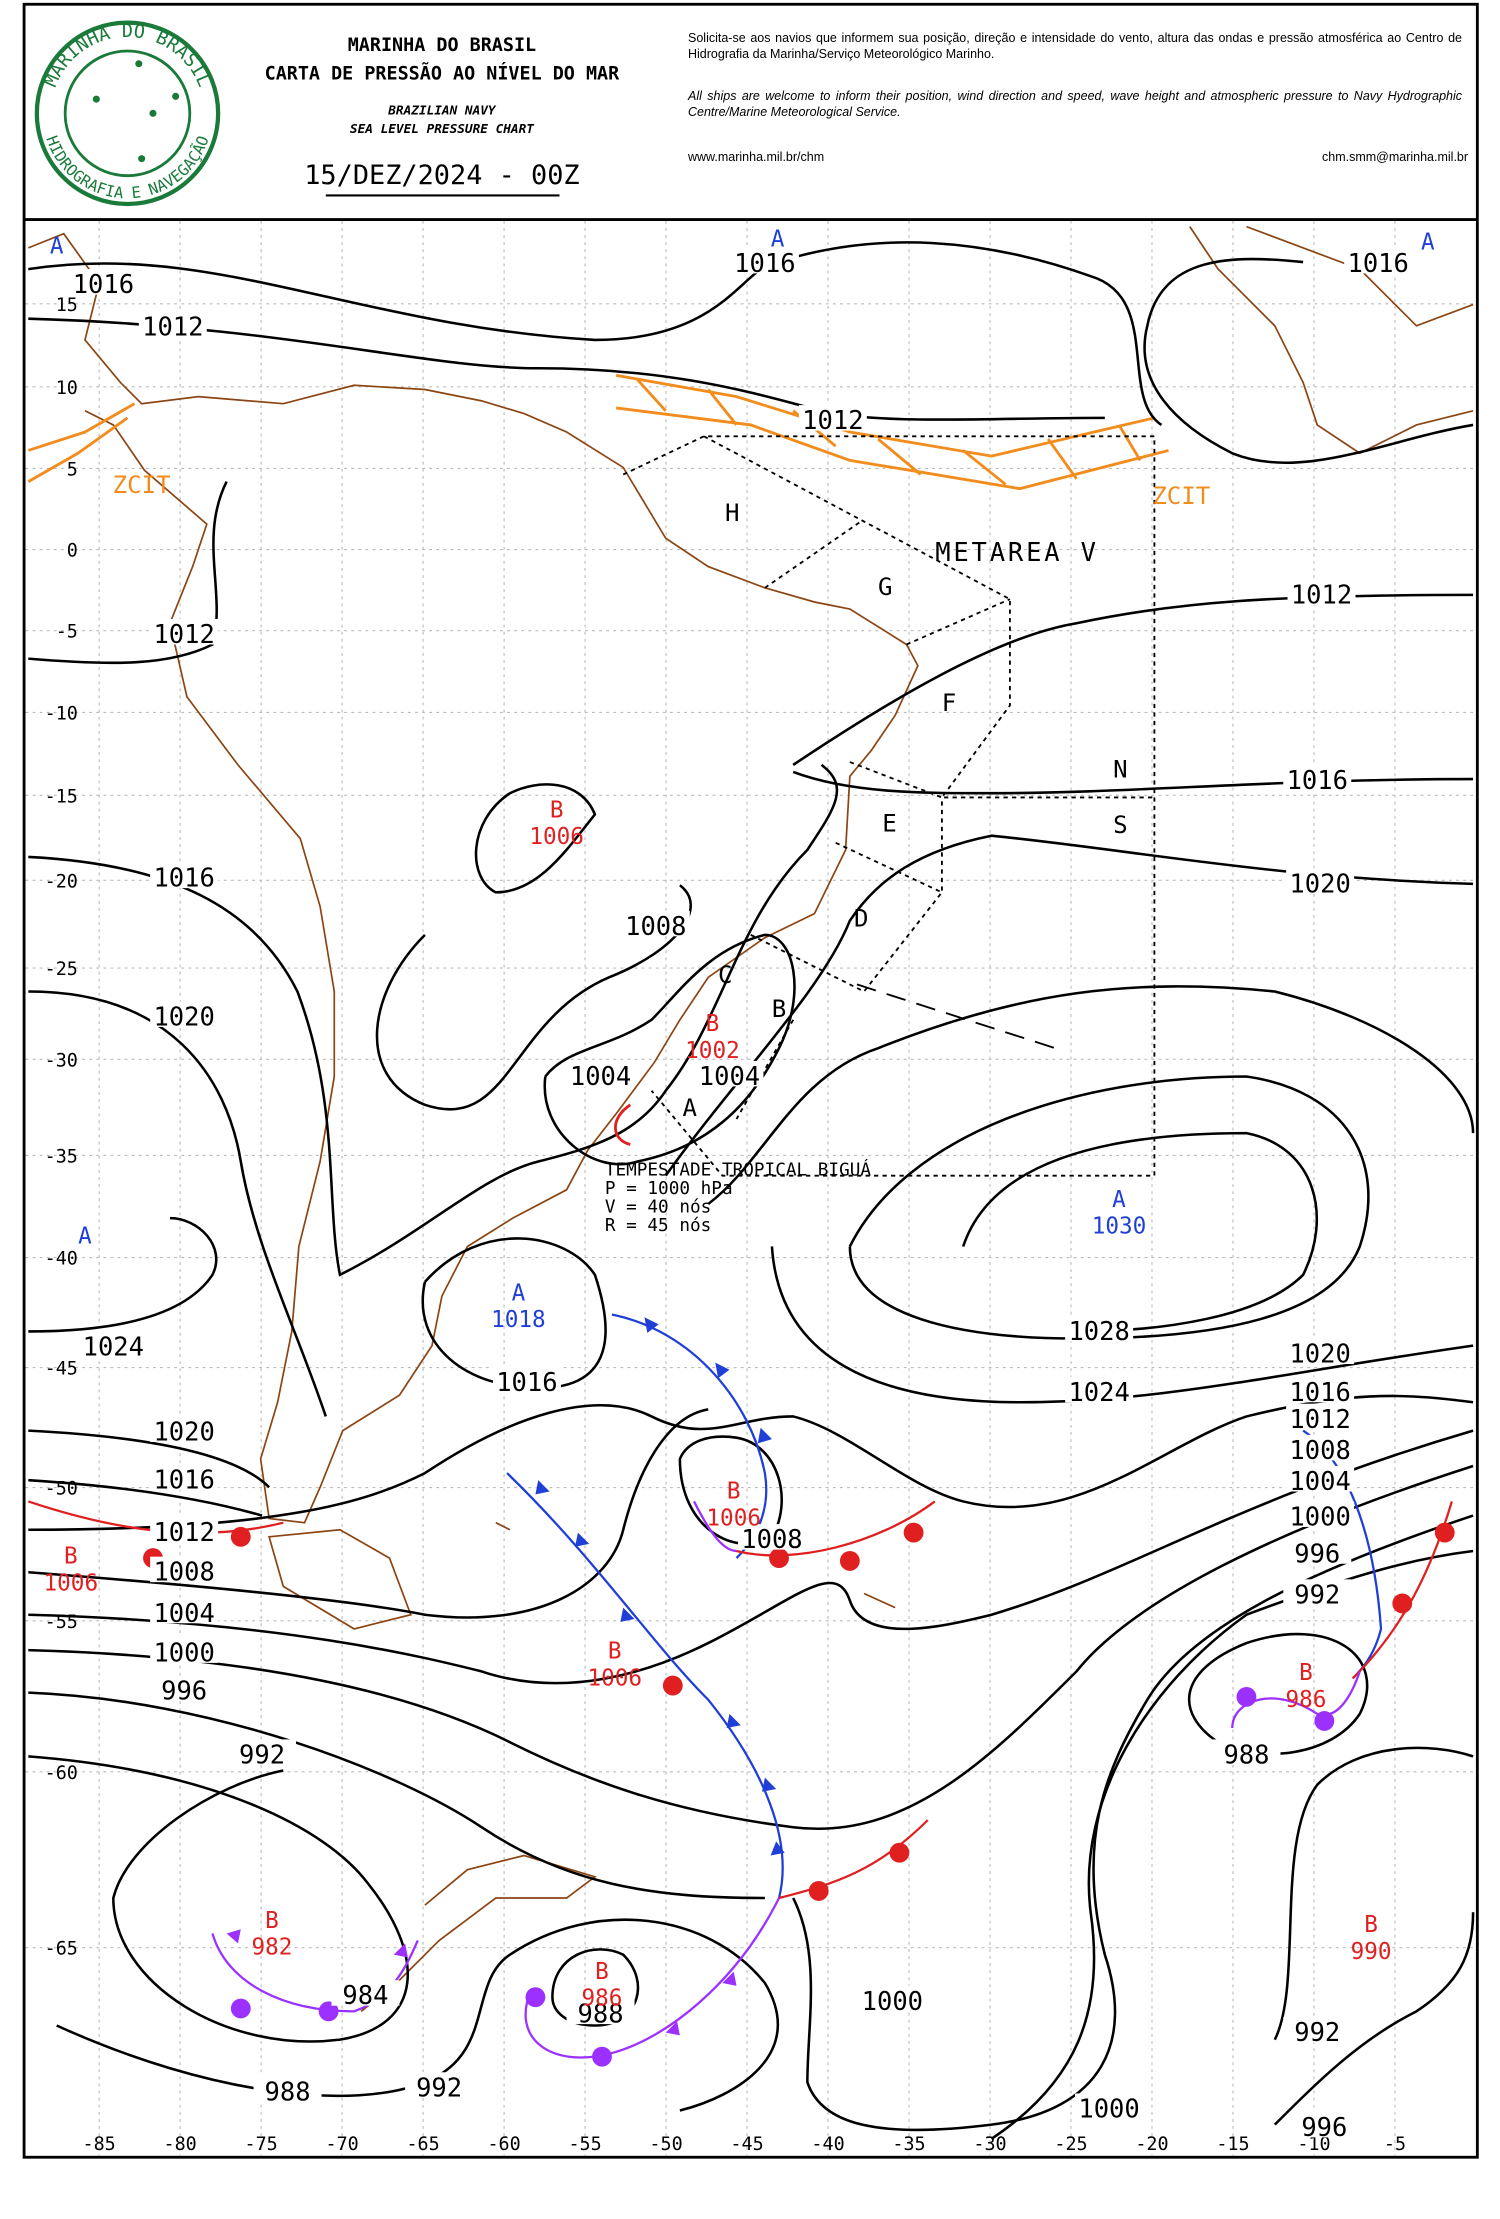 This screenshot has width=1500, height=2219. Describe the element at coordinates (1317, 1554) in the screenshot. I see `isobar-label: 996` at that location.